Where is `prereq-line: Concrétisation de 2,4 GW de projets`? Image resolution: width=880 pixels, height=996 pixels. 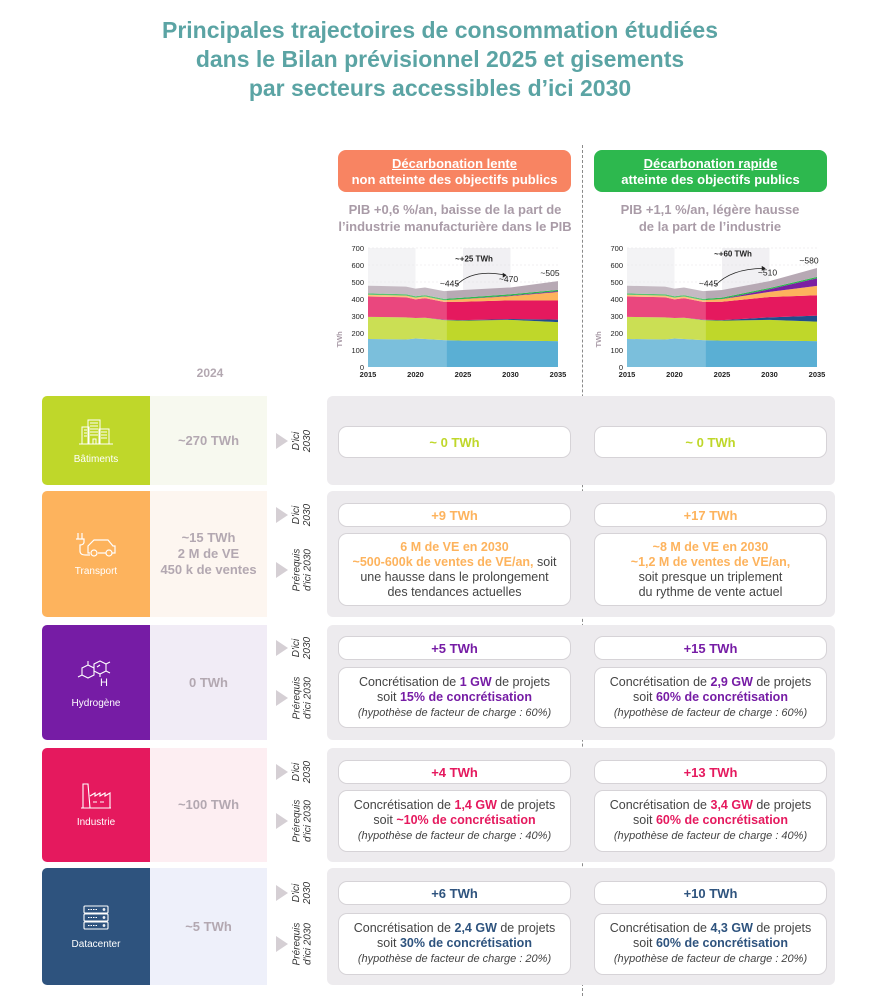
prereq-line: Concrétisation de 2,4 GW de projets is located at coordinates (455, 928).